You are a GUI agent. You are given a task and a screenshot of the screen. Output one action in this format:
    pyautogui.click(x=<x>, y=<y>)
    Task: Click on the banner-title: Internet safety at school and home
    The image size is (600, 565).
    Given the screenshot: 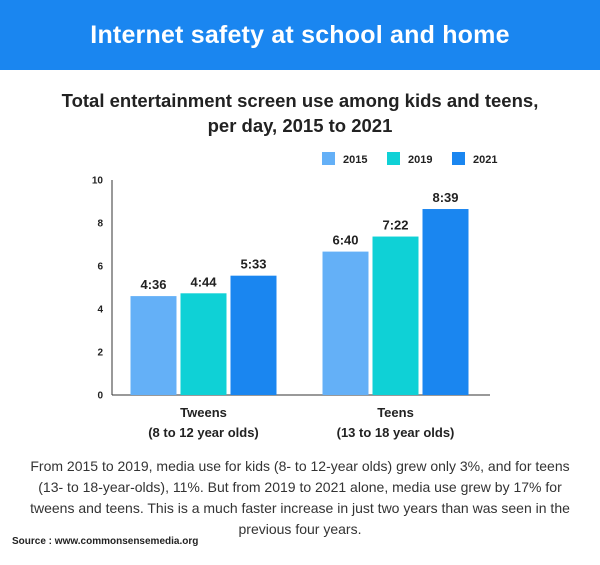 What is the action you would take?
    pyautogui.click(x=300, y=34)
    